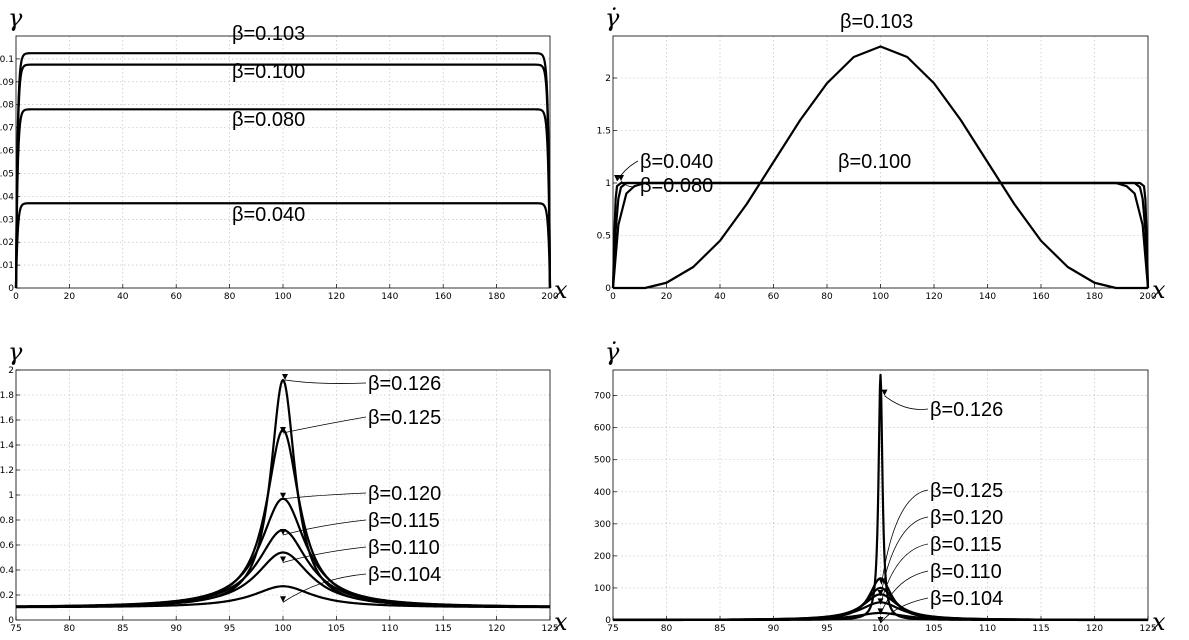 The height and width of the screenshot is (640, 1189). What do you see at coordinates (7, 571) in the screenshot?
I see `y-tick-label: 0.4` at bounding box center [7, 571].